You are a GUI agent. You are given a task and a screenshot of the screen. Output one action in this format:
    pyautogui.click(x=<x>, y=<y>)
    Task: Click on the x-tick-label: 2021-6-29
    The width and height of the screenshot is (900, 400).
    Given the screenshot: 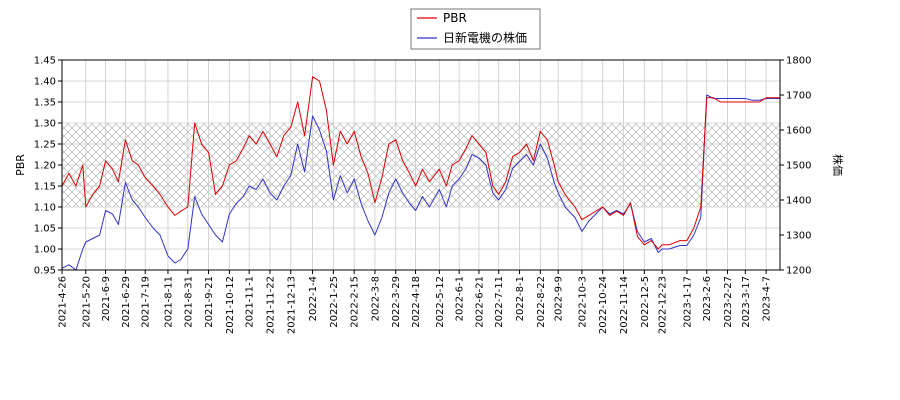 What is the action you would take?
    pyautogui.click(x=126, y=302)
    